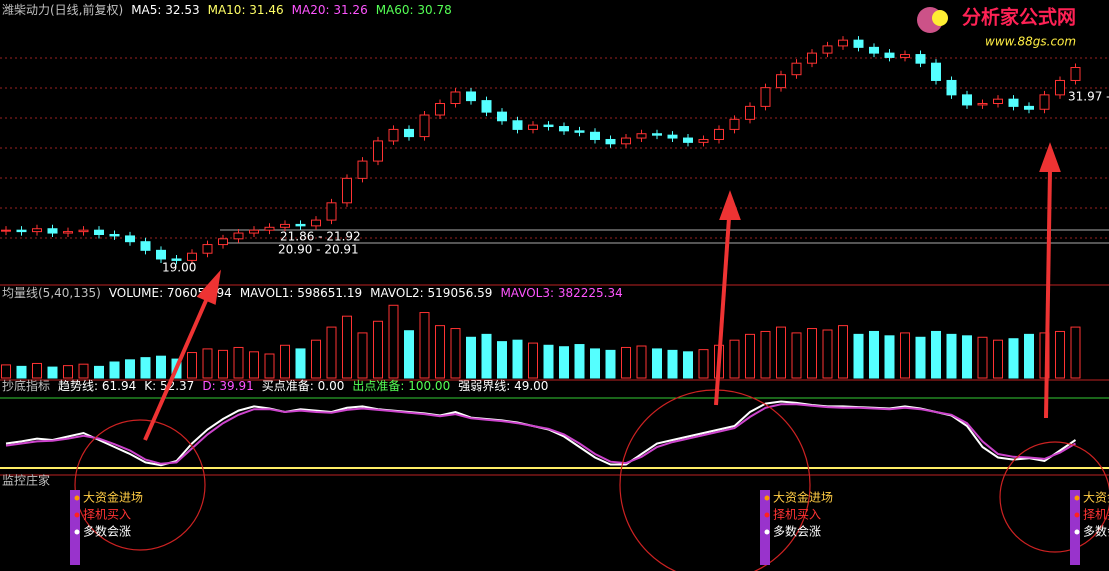  Describe the element at coordinates (797, 531) in the screenshot. I see `signal-label: 多数会涨` at that location.